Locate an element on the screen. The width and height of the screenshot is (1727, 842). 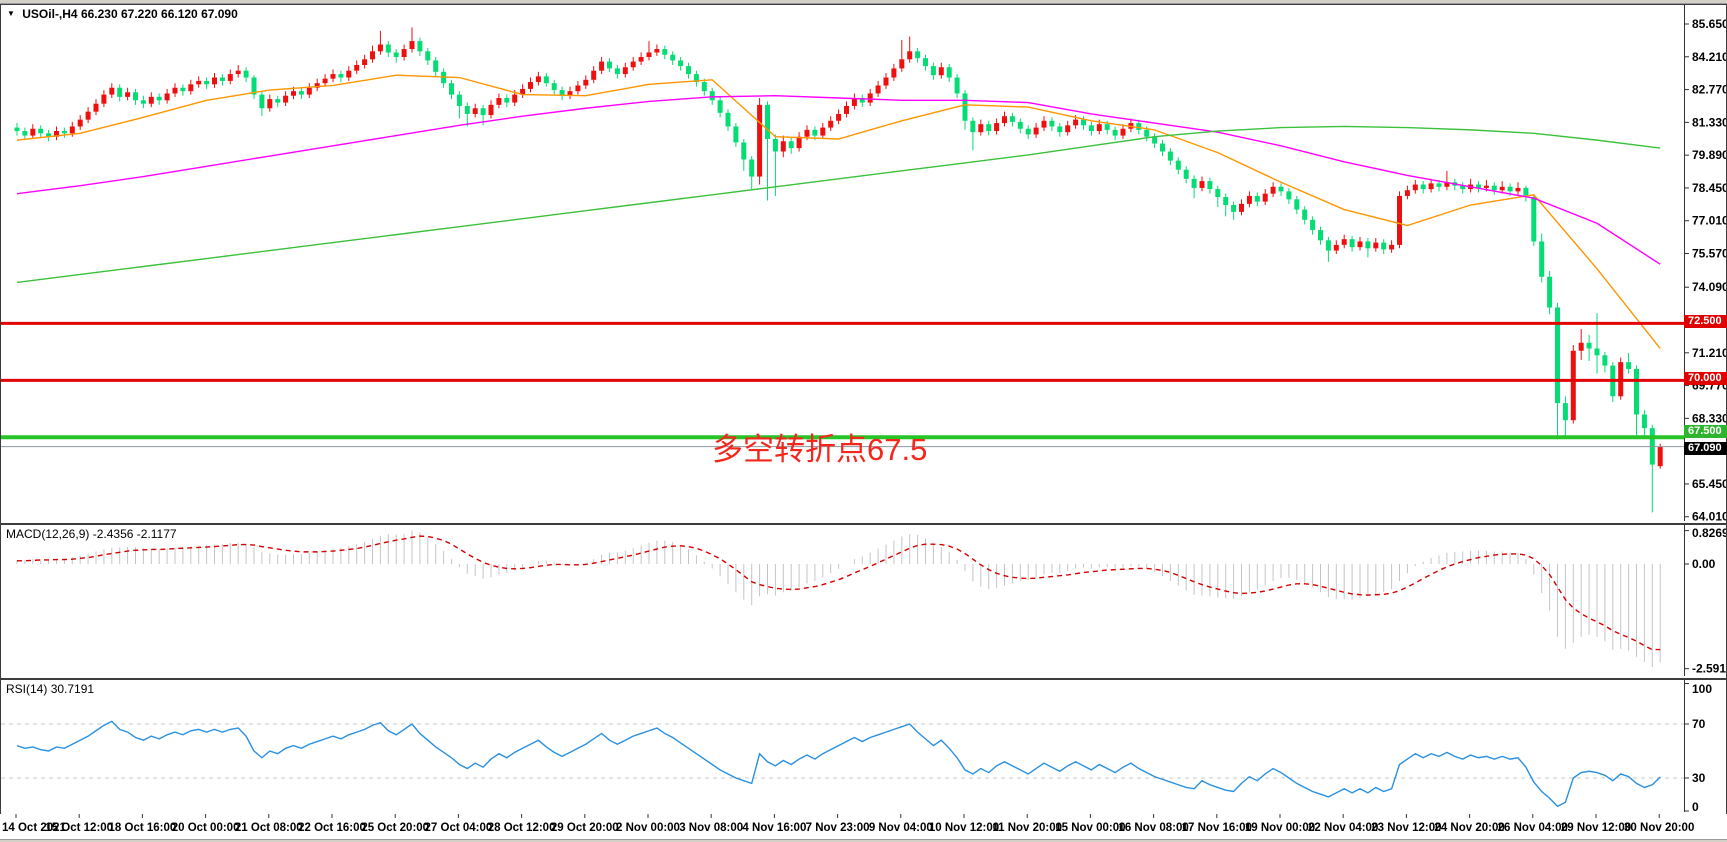
svg-text: 65.450 is located at coordinates (1709, 484).